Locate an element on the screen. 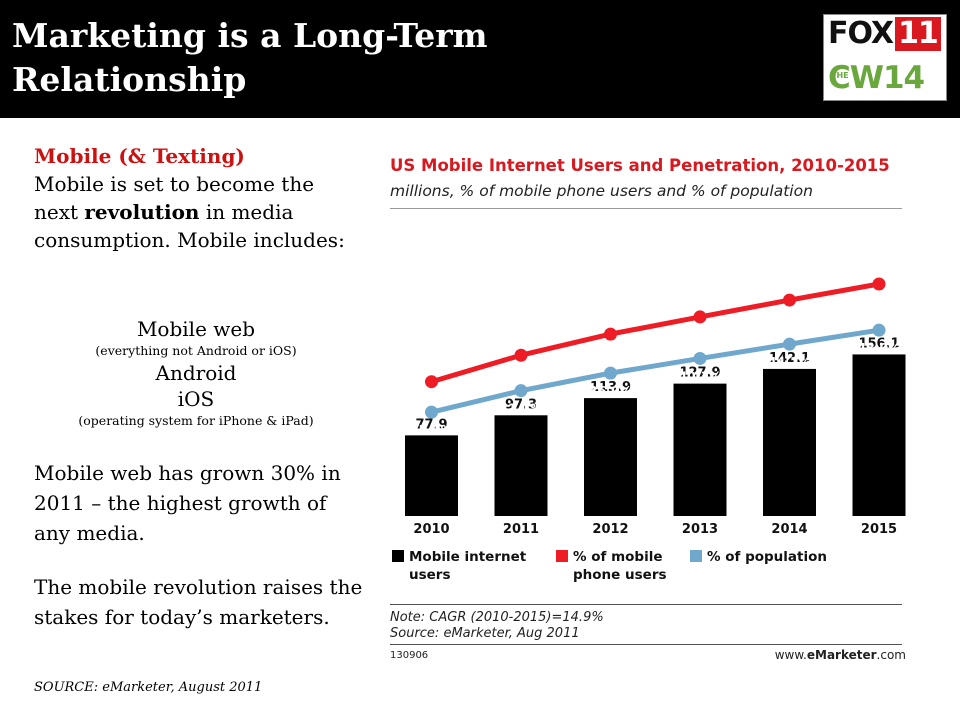 Image resolution: width=960 pixels, height=720 pixels. series-line-mobile-users is located at coordinates (655, 333).